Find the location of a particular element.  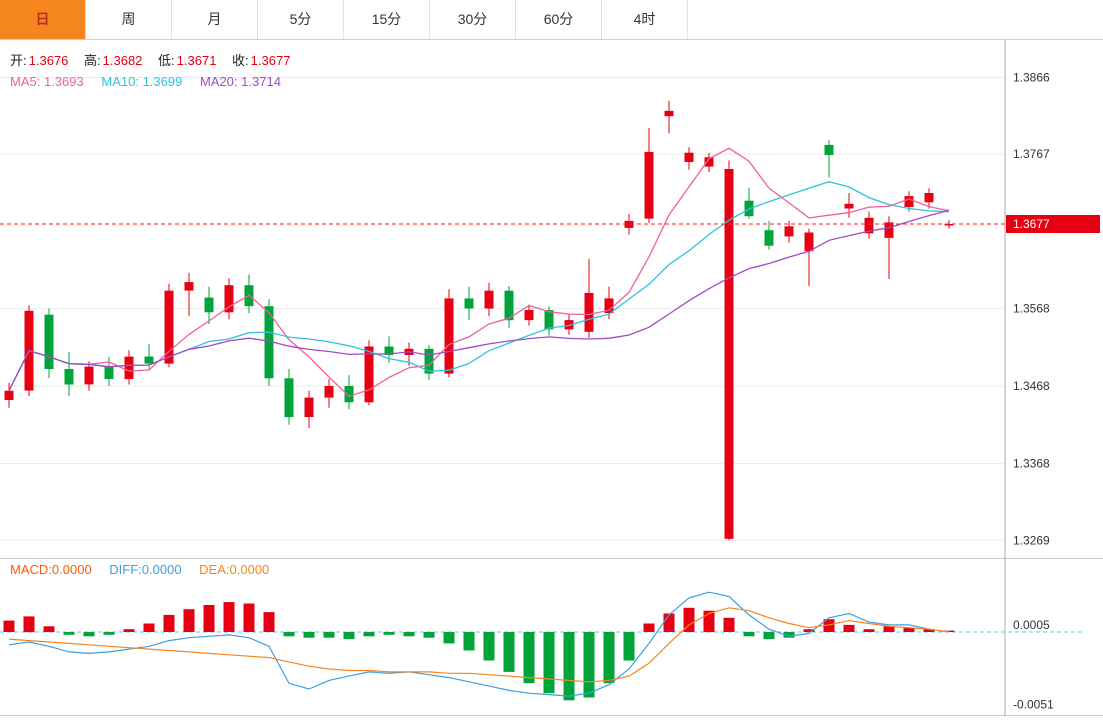

macd-axis-tick: 0.0005 is located at coordinates (1031, 625).